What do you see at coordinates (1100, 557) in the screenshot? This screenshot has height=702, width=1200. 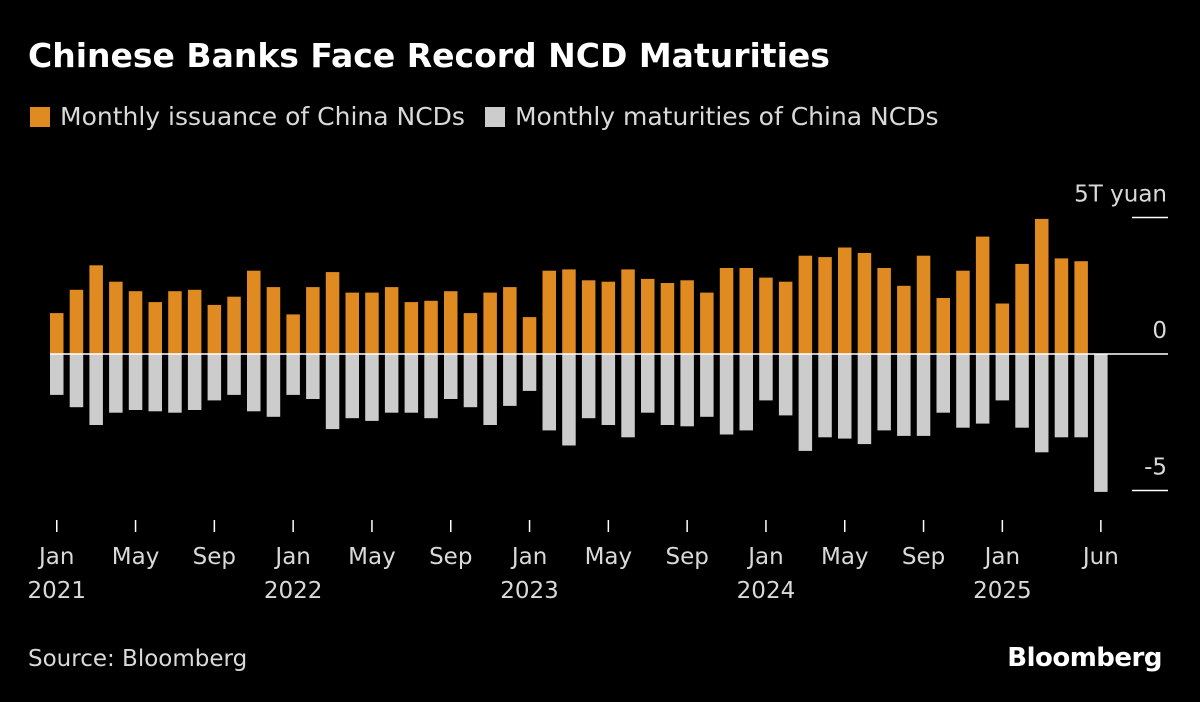 I see `x-tick-label-month: Jun` at bounding box center [1100, 557].